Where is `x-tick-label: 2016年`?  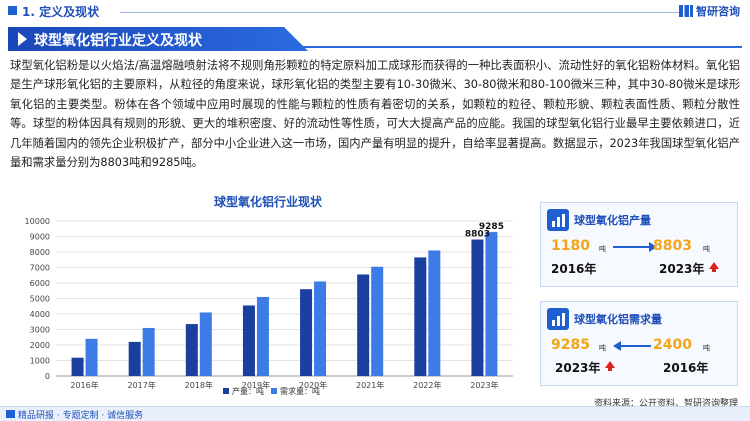 x-tick-label: 2016年 is located at coordinates (84, 385).